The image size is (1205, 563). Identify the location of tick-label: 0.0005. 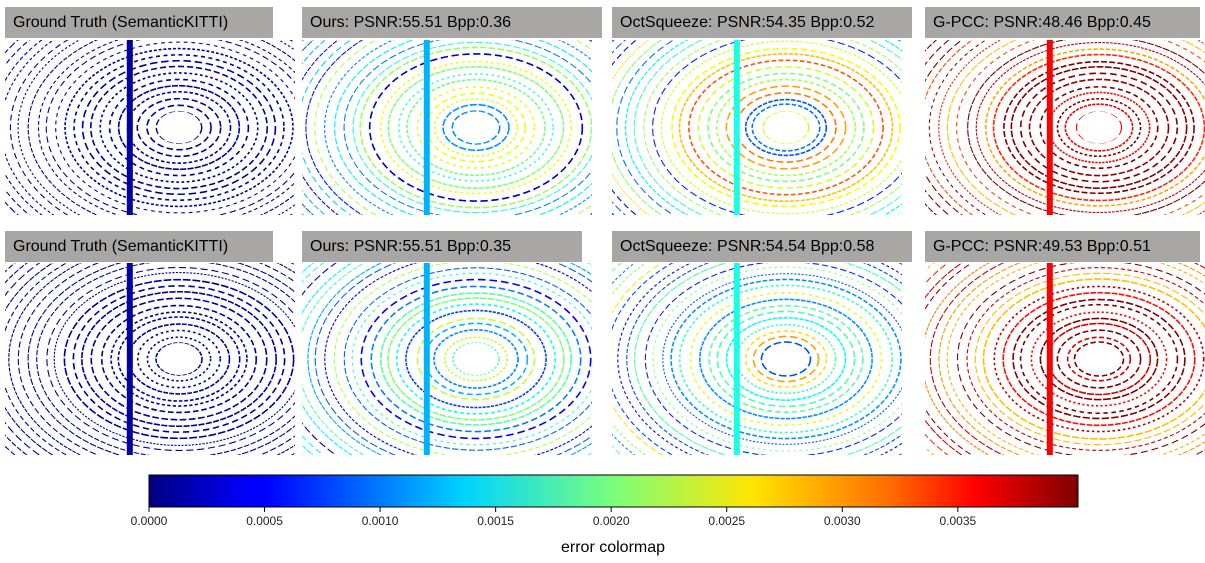
(264, 521).